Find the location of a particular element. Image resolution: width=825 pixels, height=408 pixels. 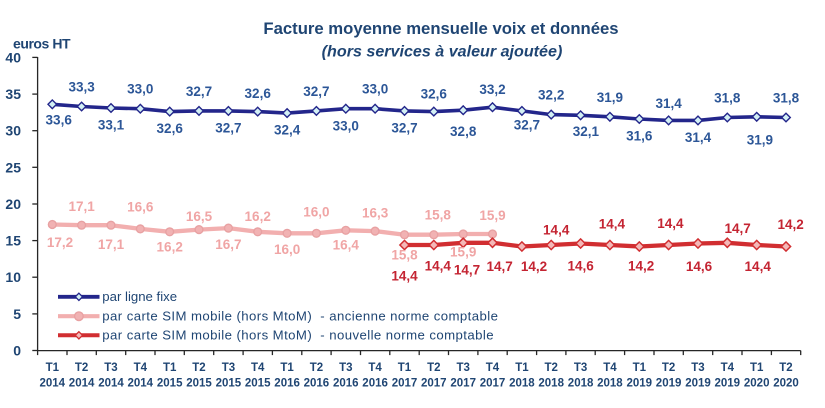

svg-text: 16,5 is located at coordinates (199, 216).